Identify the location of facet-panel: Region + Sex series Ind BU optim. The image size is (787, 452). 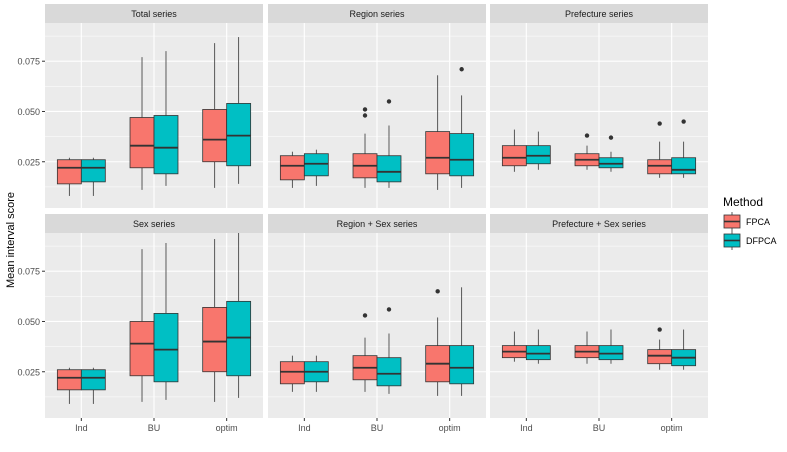
(377, 323).